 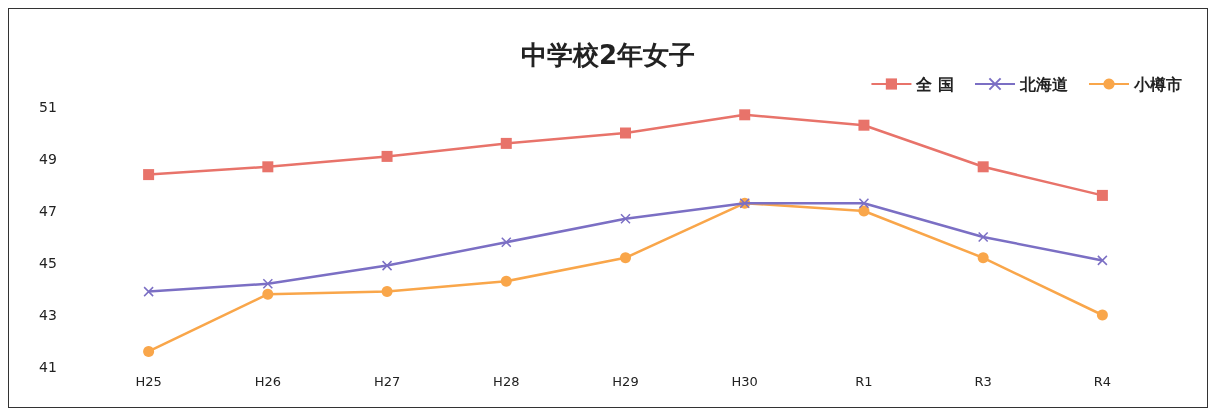 I want to click on x-tick-label: H28, so click(x=506, y=381).